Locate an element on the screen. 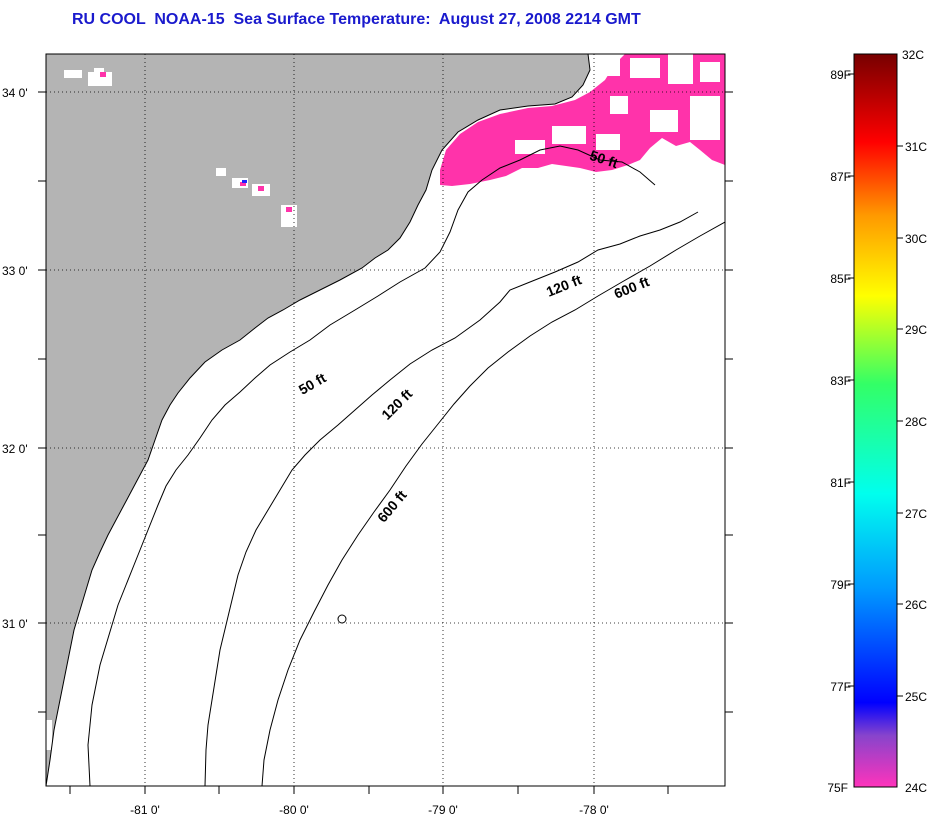 The image size is (936, 817). cb-f-81: 81F is located at coordinates (840, 483).